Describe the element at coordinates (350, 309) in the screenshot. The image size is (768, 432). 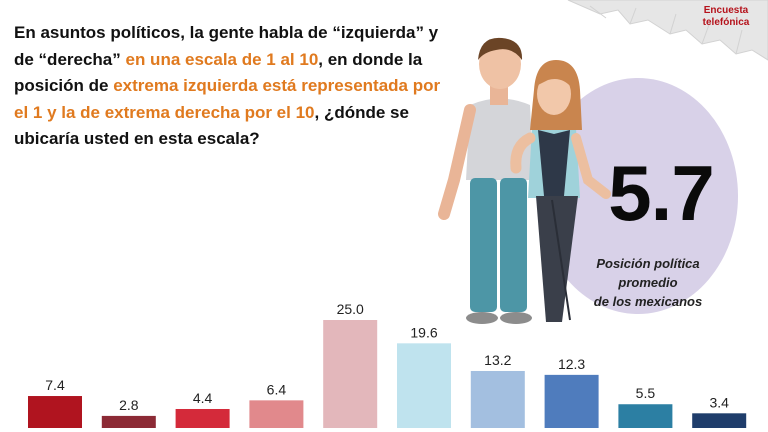
I see `bar-value-label: 25.0` at that location.